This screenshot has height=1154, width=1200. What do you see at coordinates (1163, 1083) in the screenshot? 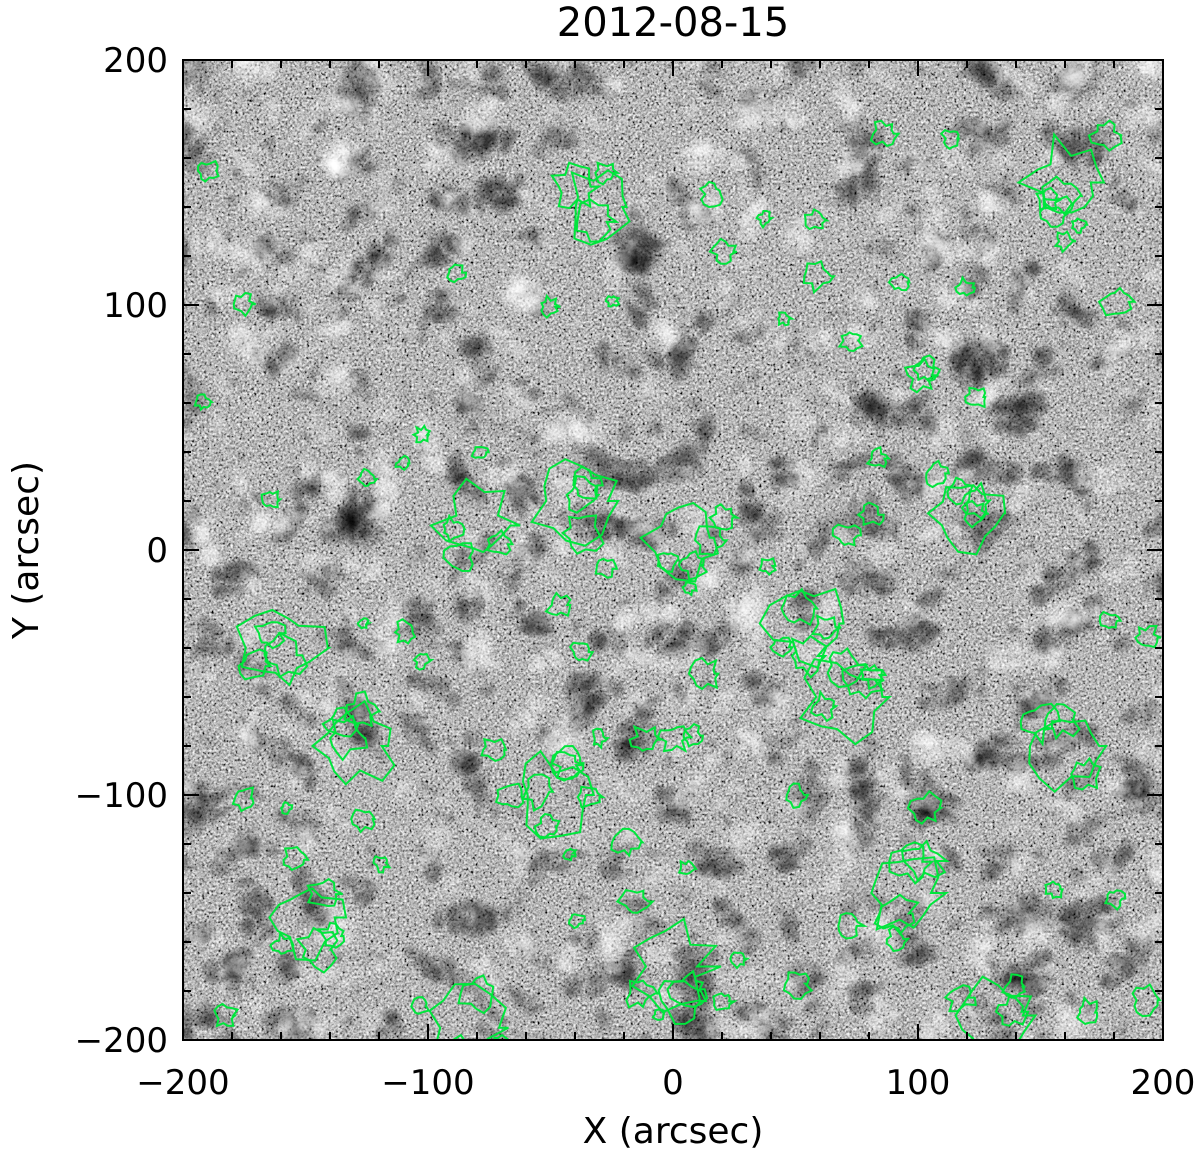
I see `x-tick-label: 200` at bounding box center [1163, 1083].